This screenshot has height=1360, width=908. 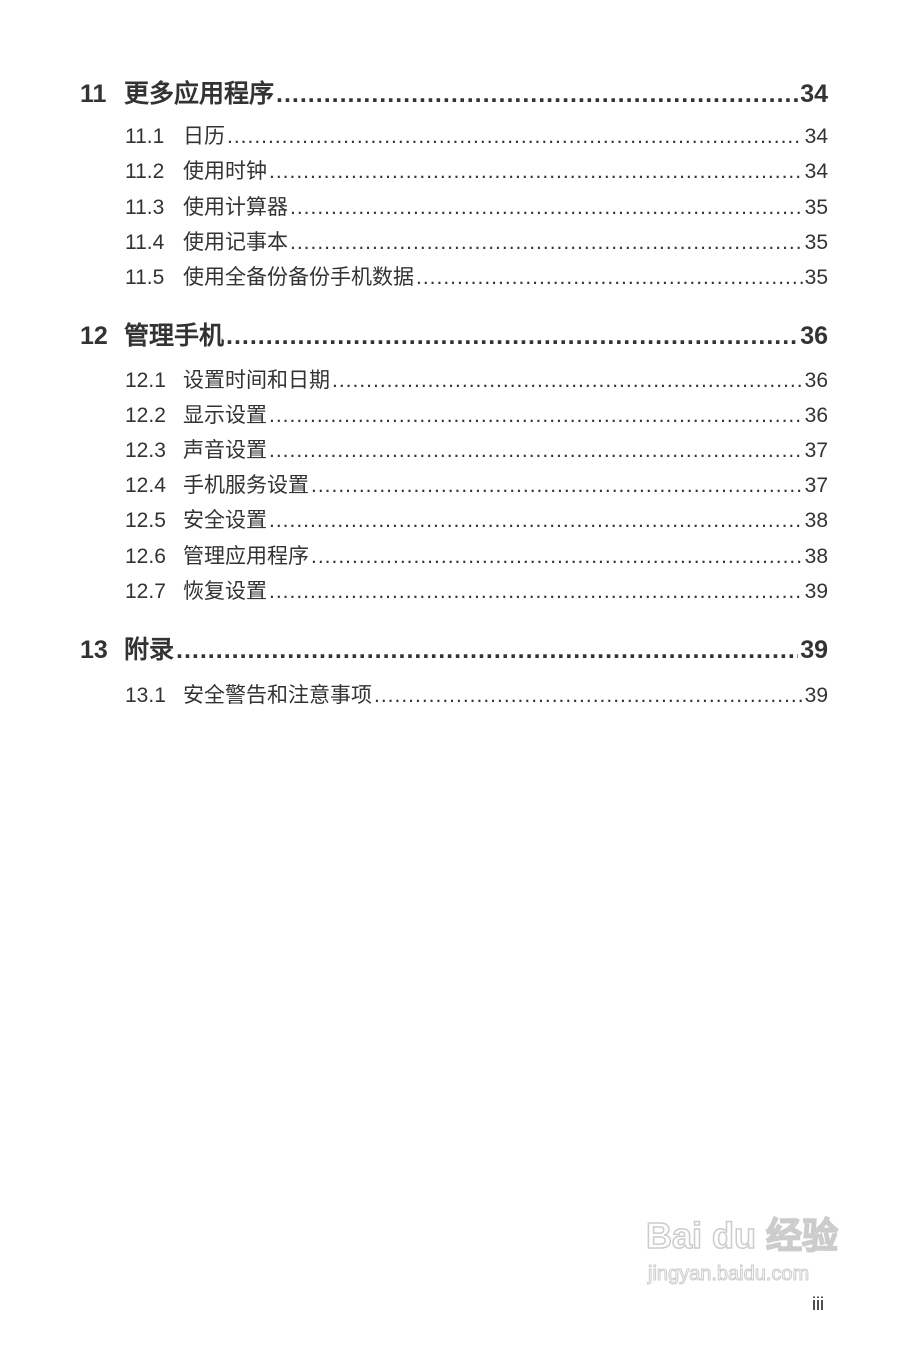 I want to click on toc-section: 11.3 使用计算器 35, so click(x=476, y=208).